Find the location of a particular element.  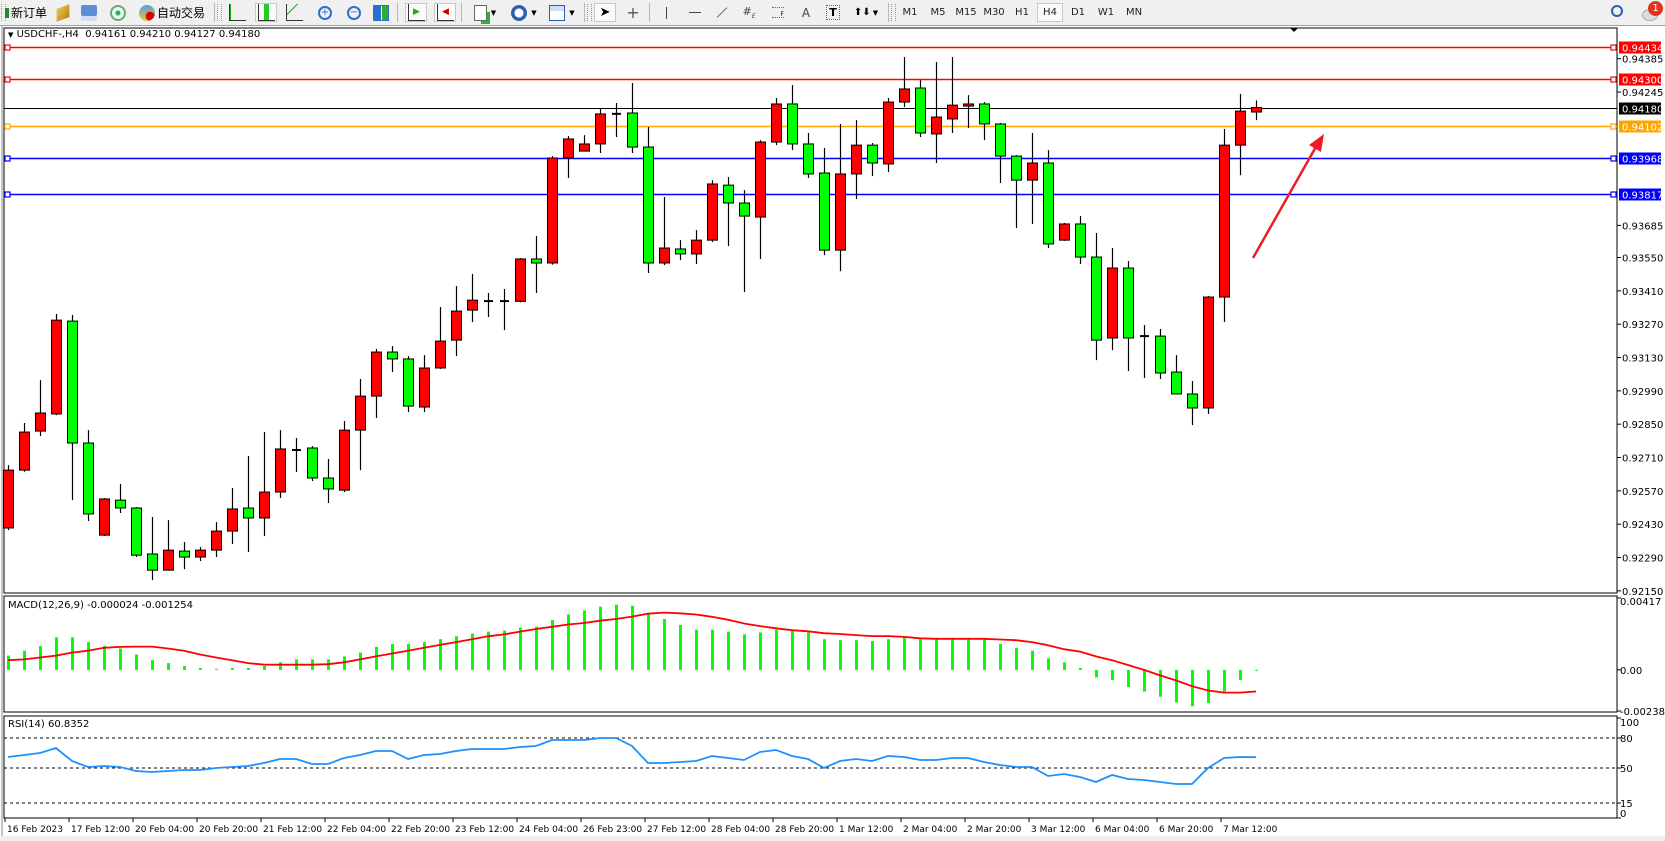

timeframe-h1: H1 is located at coordinates (1022, 12).